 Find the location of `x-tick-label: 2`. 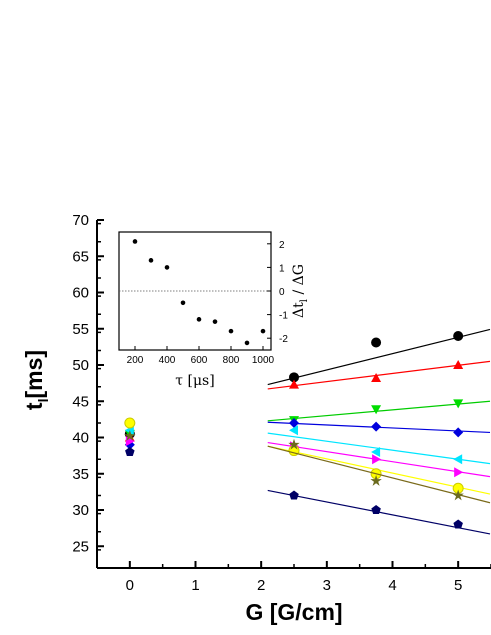

x-tick-label: 2 is located at coordinates (261, 585).